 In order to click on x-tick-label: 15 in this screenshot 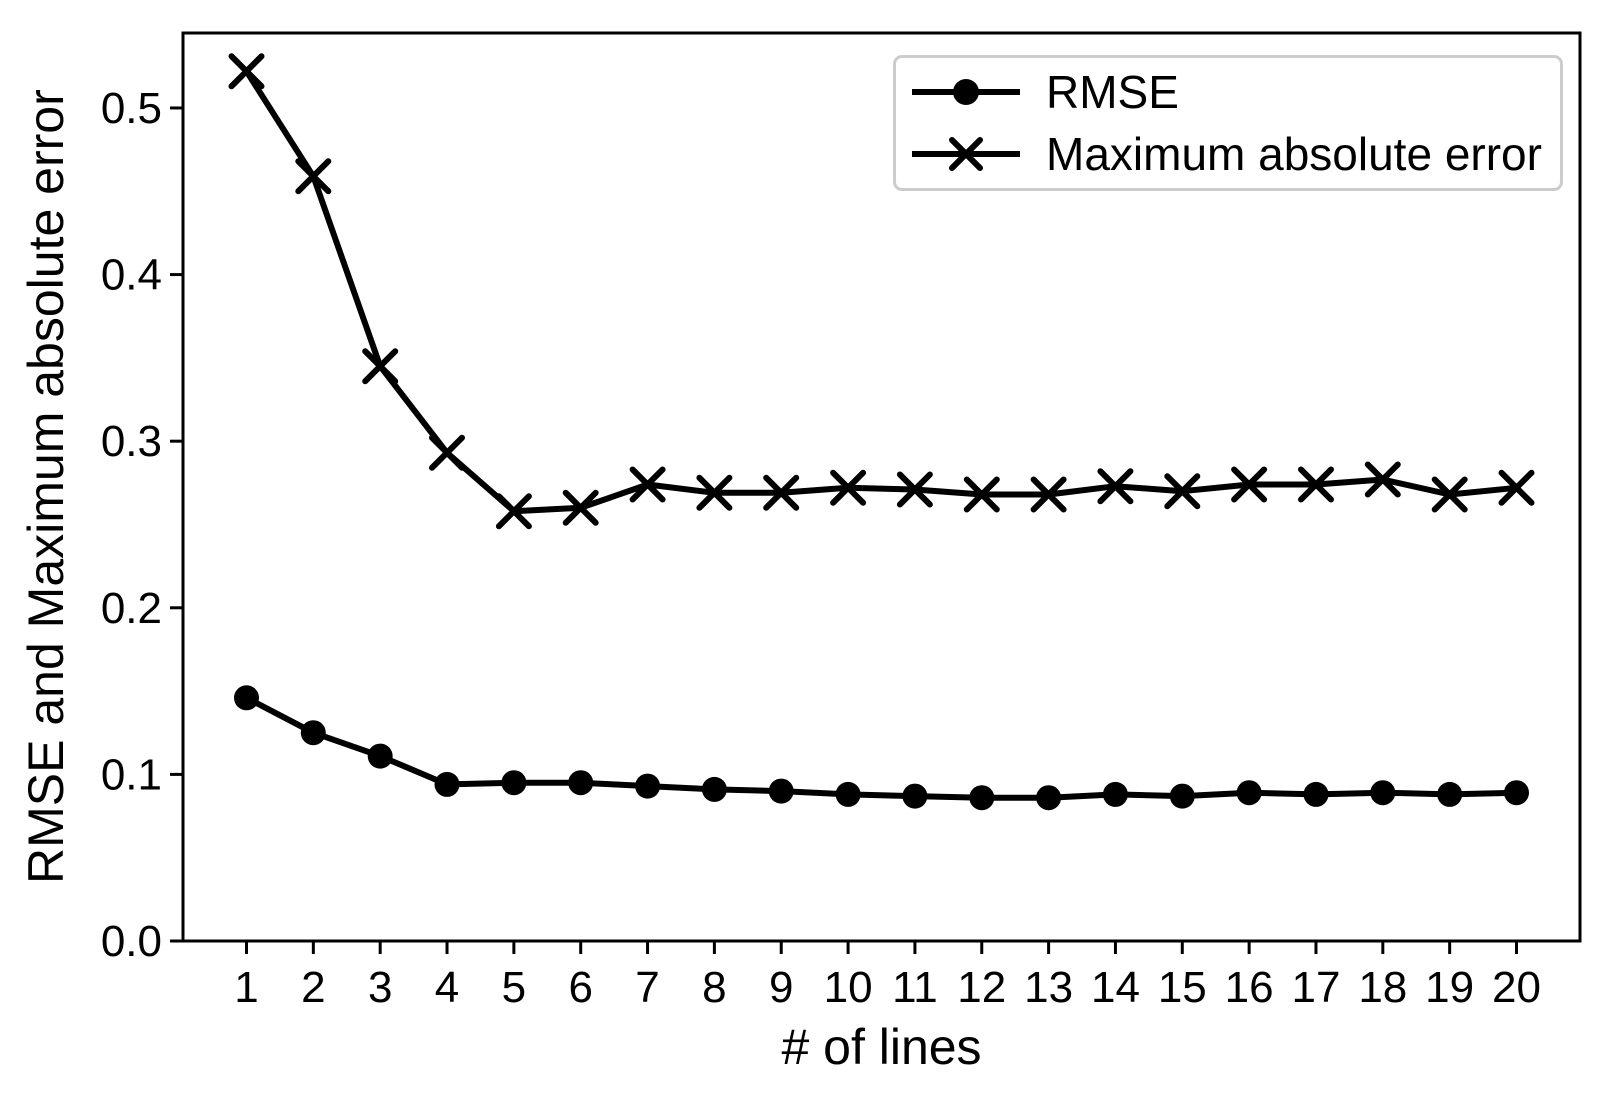, I will do `click(1182, 987)`.